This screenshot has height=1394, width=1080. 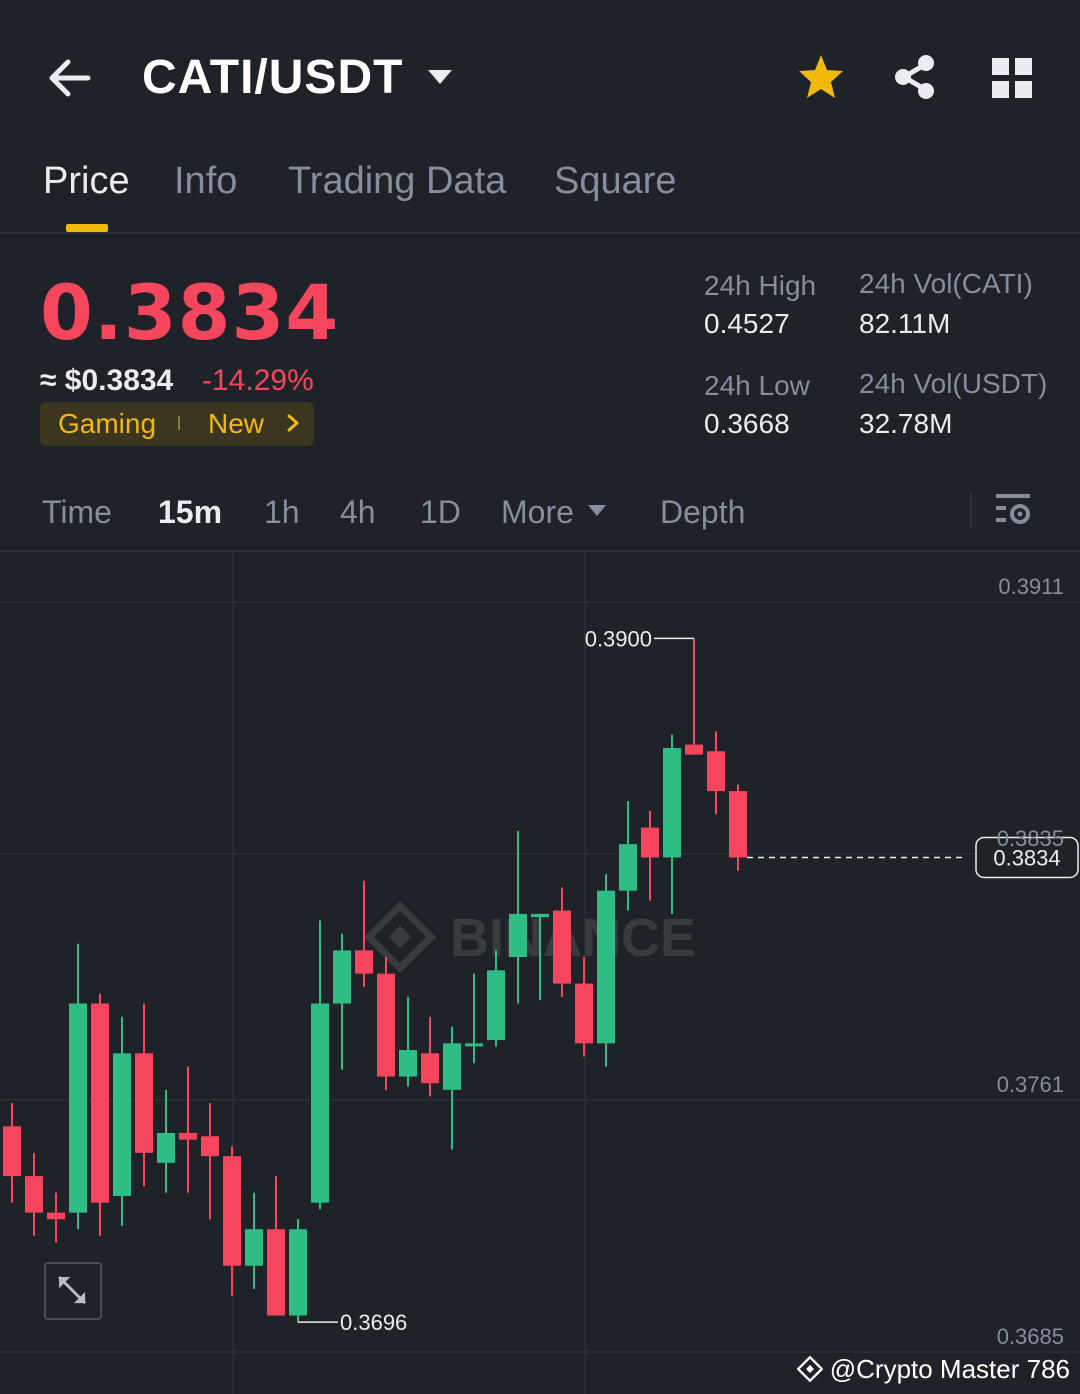 I want to click on back-arrow-icon, so click(x=70, y=78).